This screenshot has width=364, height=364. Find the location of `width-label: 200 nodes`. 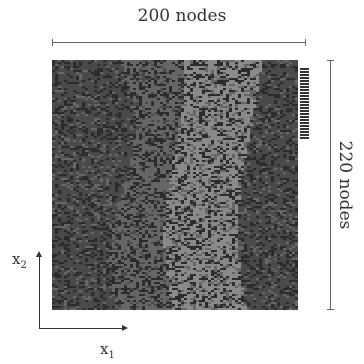

width-label: 200 nodes is located at coordinates (182, 16).